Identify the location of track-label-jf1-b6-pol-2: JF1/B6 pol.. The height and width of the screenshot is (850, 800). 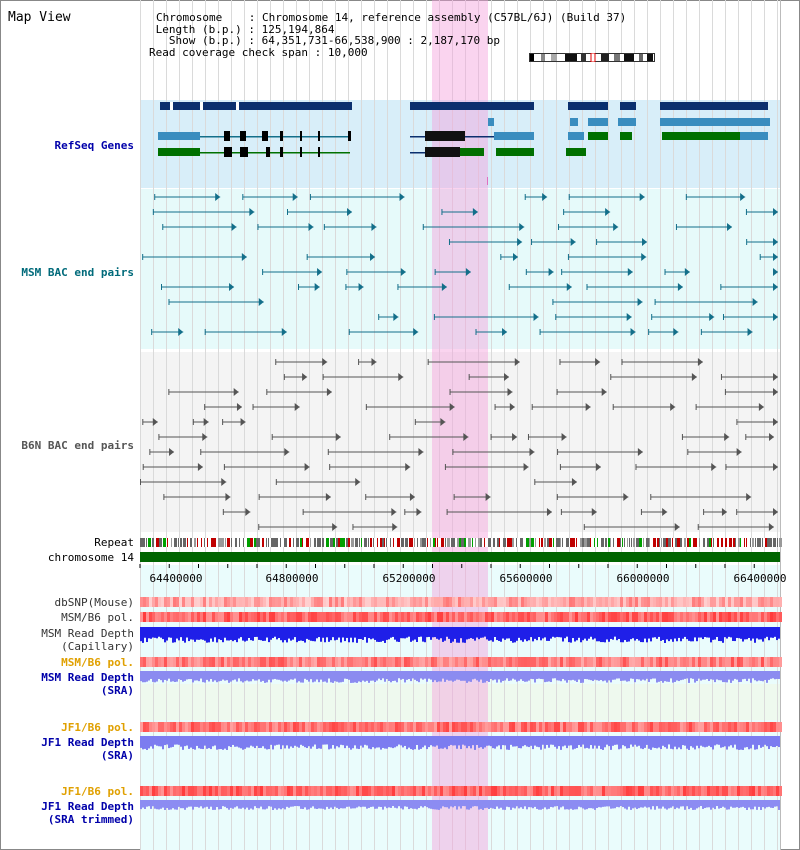
(97, 791).